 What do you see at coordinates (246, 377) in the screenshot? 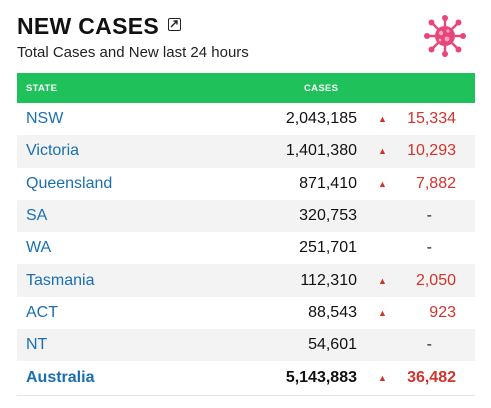
I see `table-total-row: Australia 5,143,883 ▲ 36,482` at bounding box center [246, 377].